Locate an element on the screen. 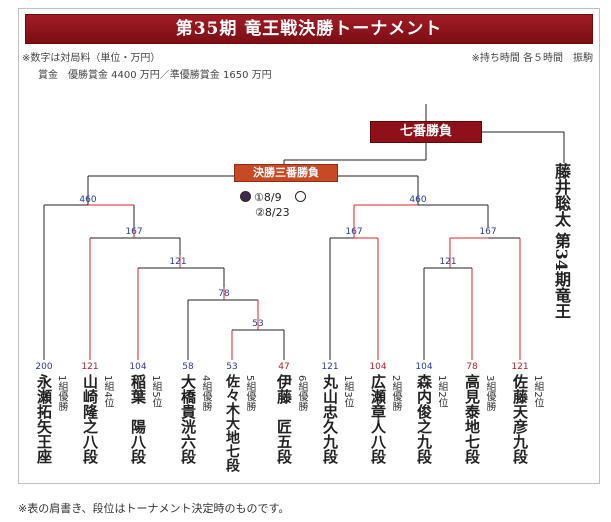  title-match-label: 七番勝負 is located at coordinates (426, 132).